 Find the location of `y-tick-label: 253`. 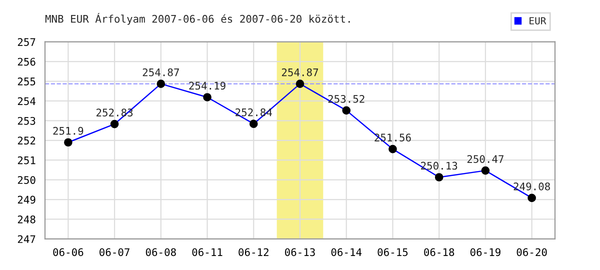

y-tick-label: 253 is located at coordinates (27, 120).